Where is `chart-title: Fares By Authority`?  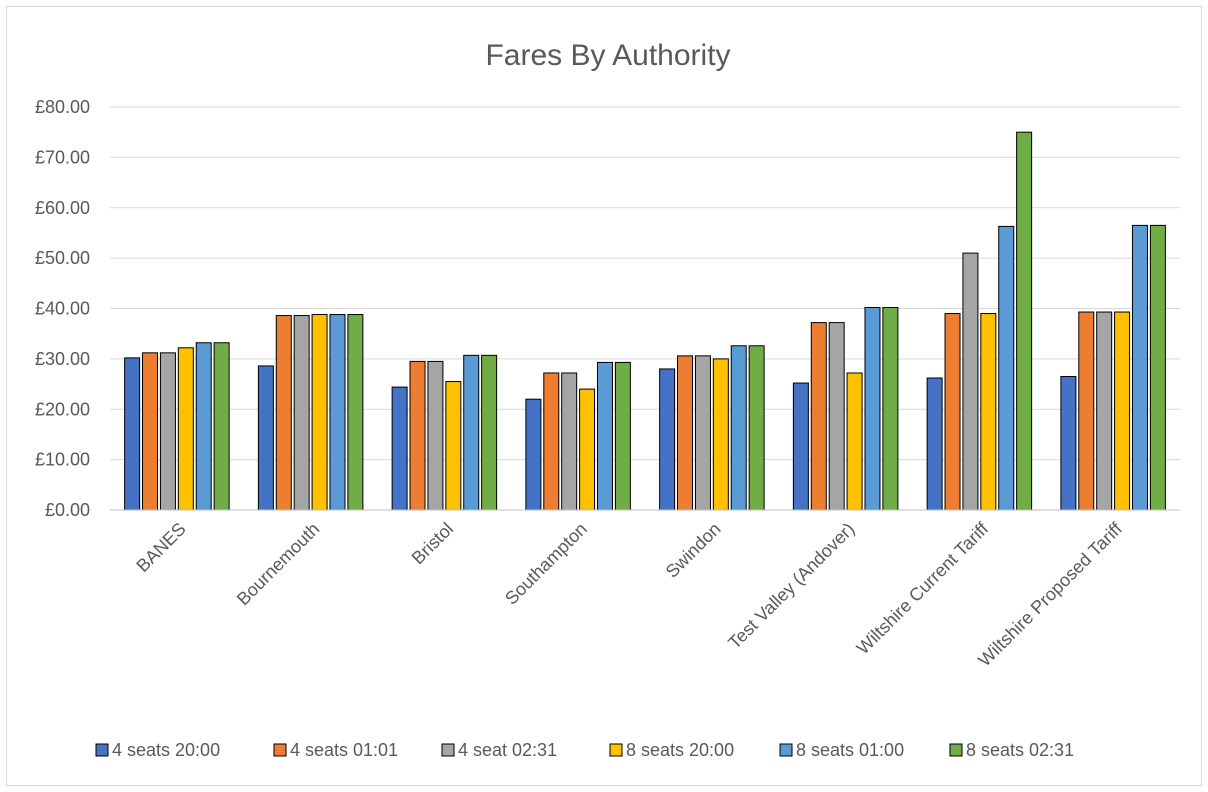 chart-title: Fares By Authority is located at coordinates (607, 55).